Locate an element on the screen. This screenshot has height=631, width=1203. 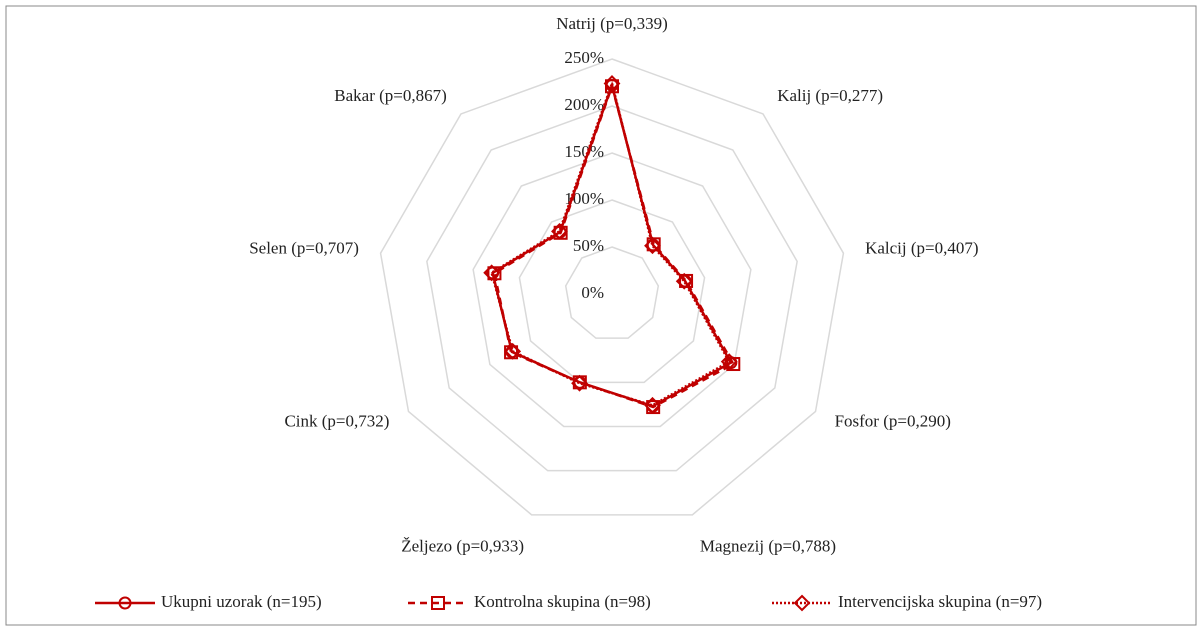
category-label: Cink (p=0,732) is located at coordinates (336, 420).